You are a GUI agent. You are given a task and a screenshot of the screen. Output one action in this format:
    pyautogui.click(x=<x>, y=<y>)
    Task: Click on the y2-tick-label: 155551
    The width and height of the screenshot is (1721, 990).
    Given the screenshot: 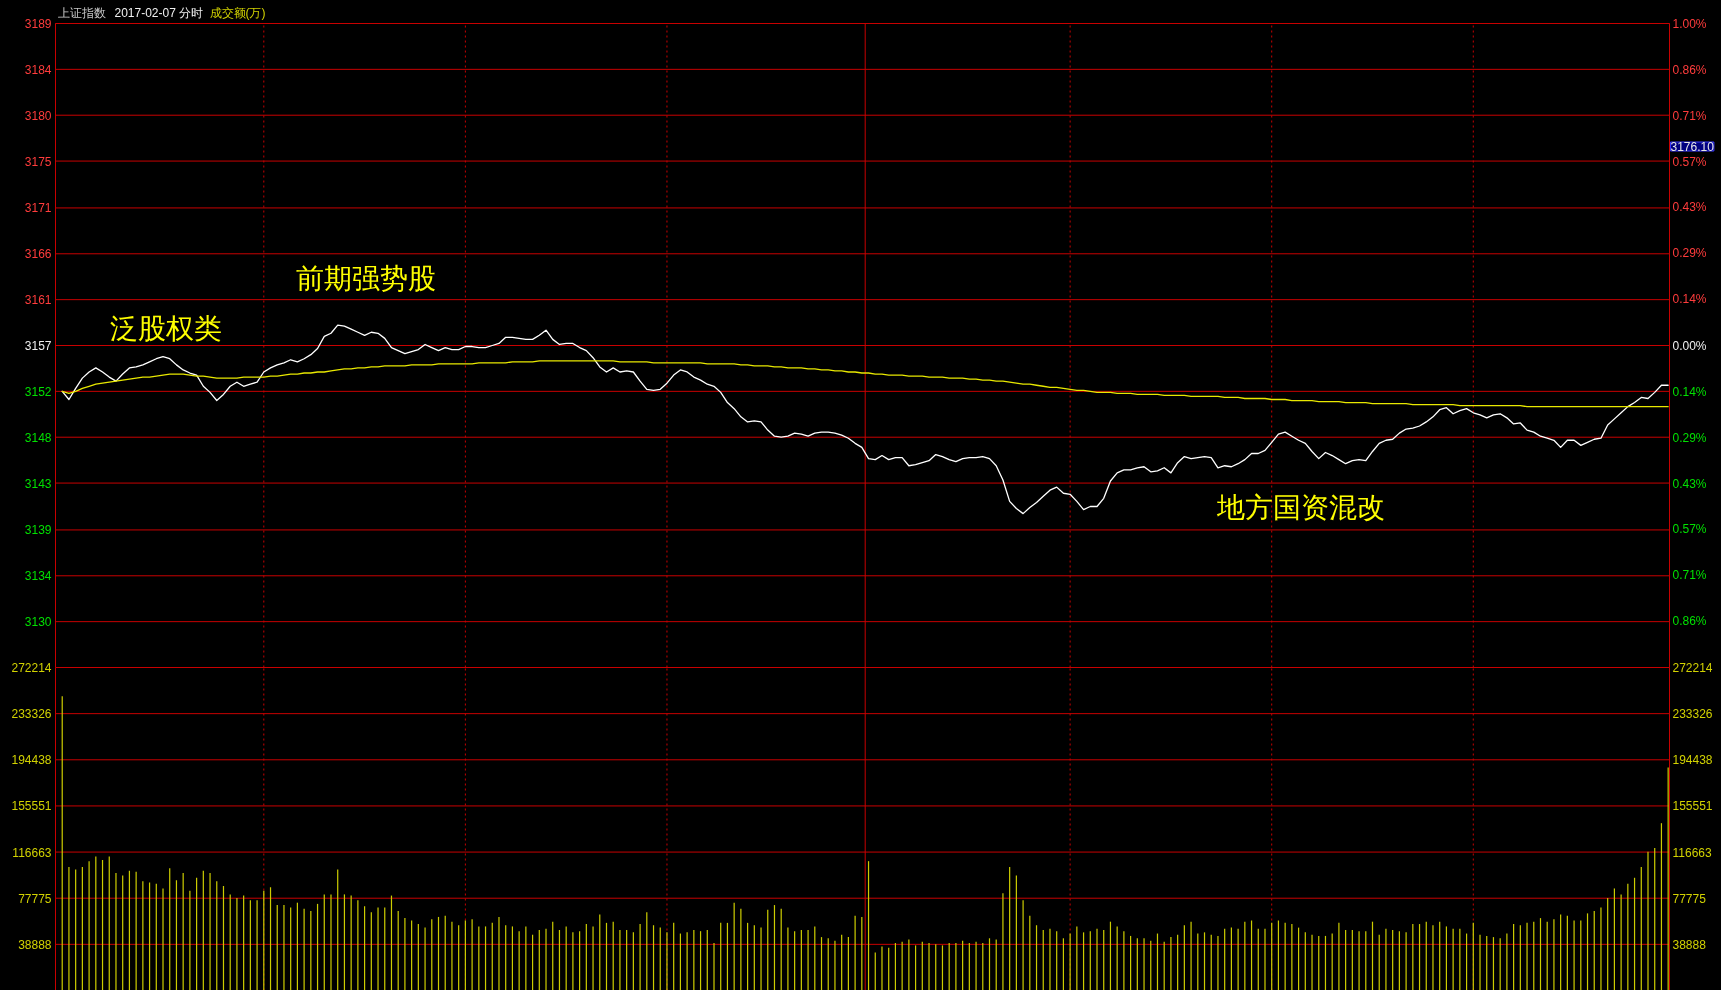 What is the action you would take?
    pyautogui.click(x=1692, y=806)
    